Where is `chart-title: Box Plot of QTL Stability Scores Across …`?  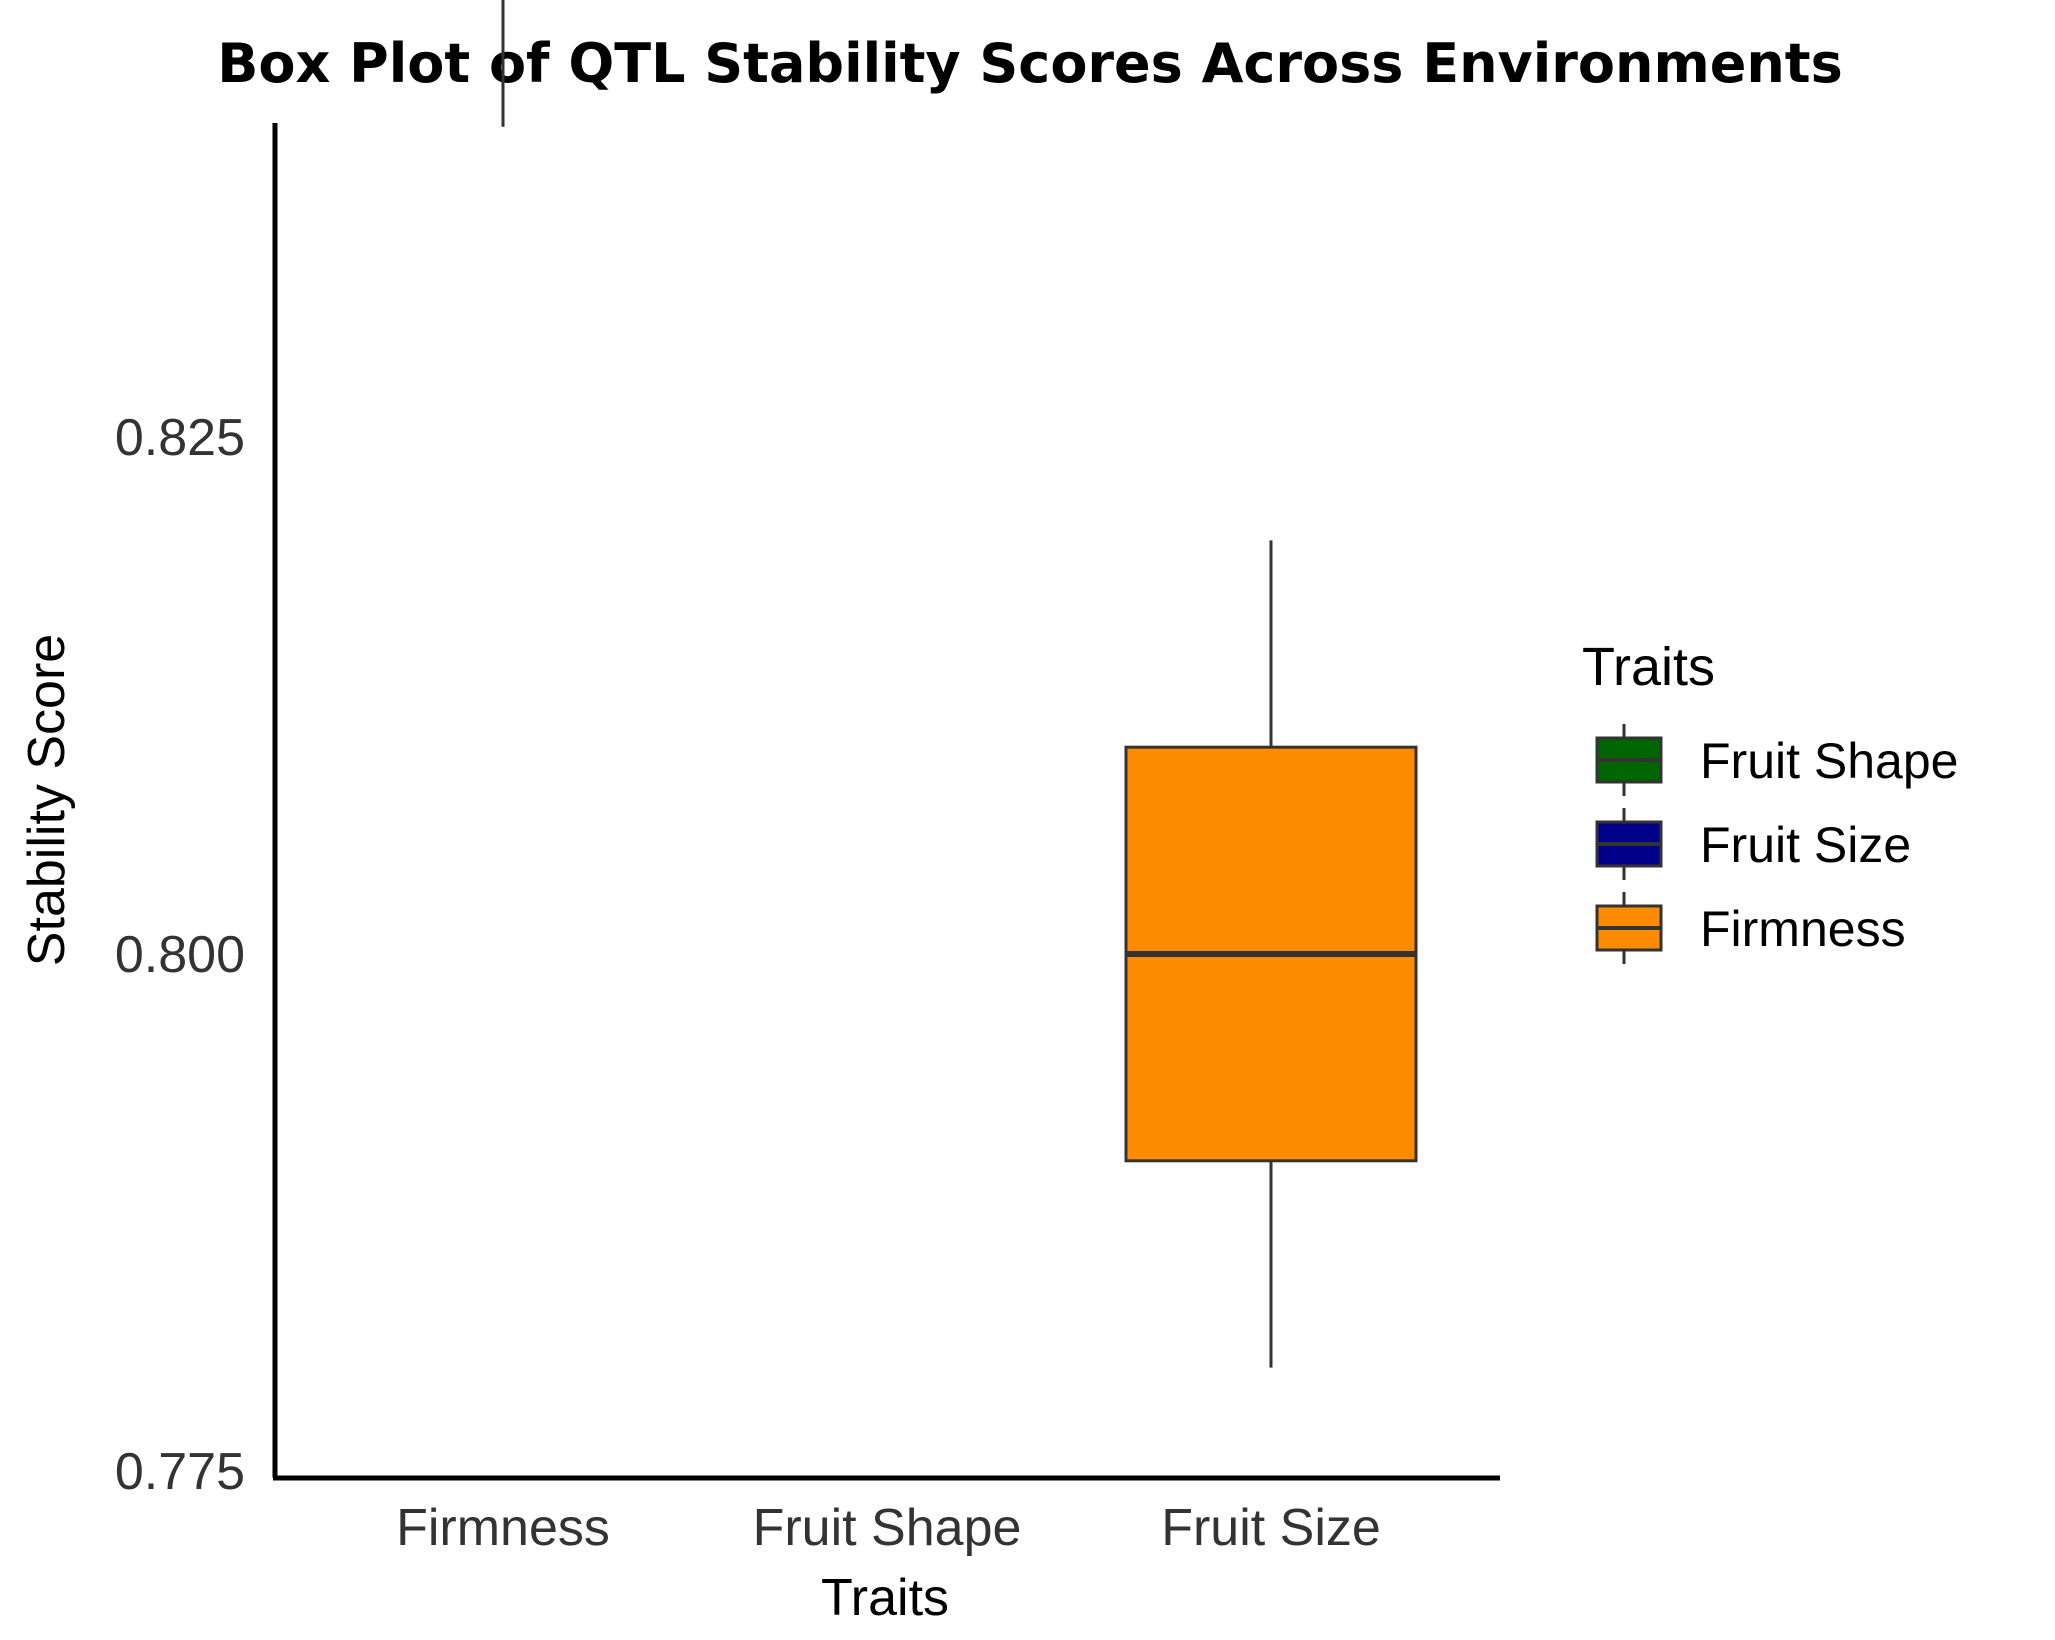 chart-title: Box Plot of QTL Stability Scores Across … is located at coordinates (1029, 63).